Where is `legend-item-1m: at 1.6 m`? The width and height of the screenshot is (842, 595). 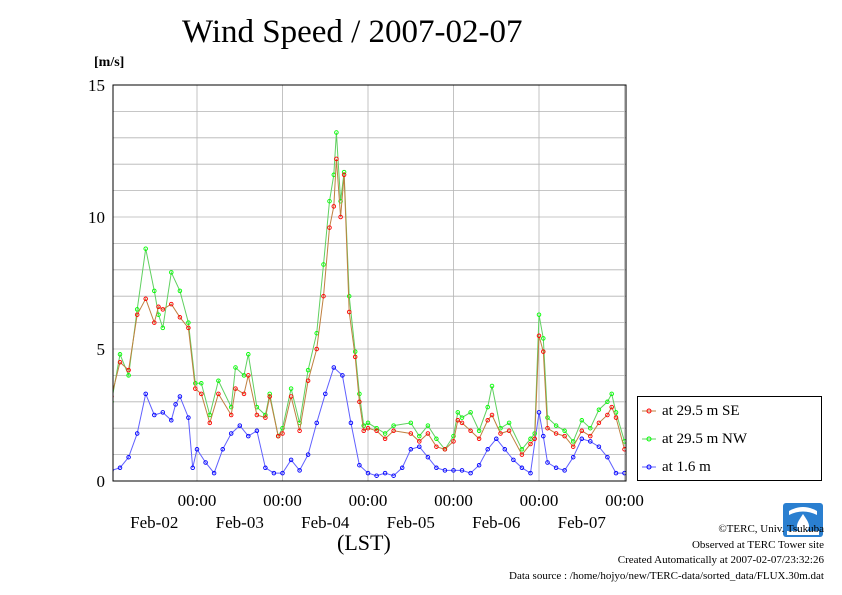
legend-item-1m: at 1.6 m is located at coordinates (676, 467).